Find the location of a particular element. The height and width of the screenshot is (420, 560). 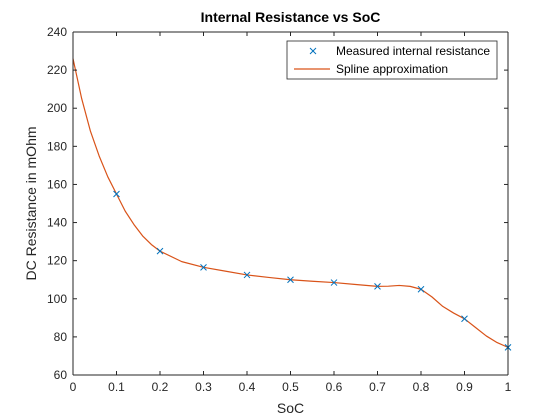

x-tick-label: 0.7 is located at coordinates (377, 387).